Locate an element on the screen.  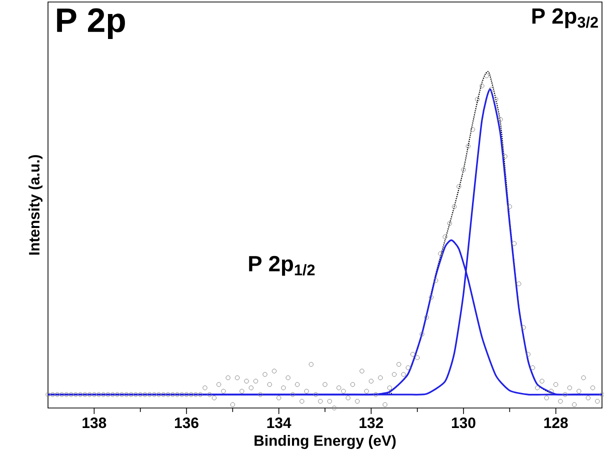
x-tick-label: 138 is located at coordinates (94, 423).